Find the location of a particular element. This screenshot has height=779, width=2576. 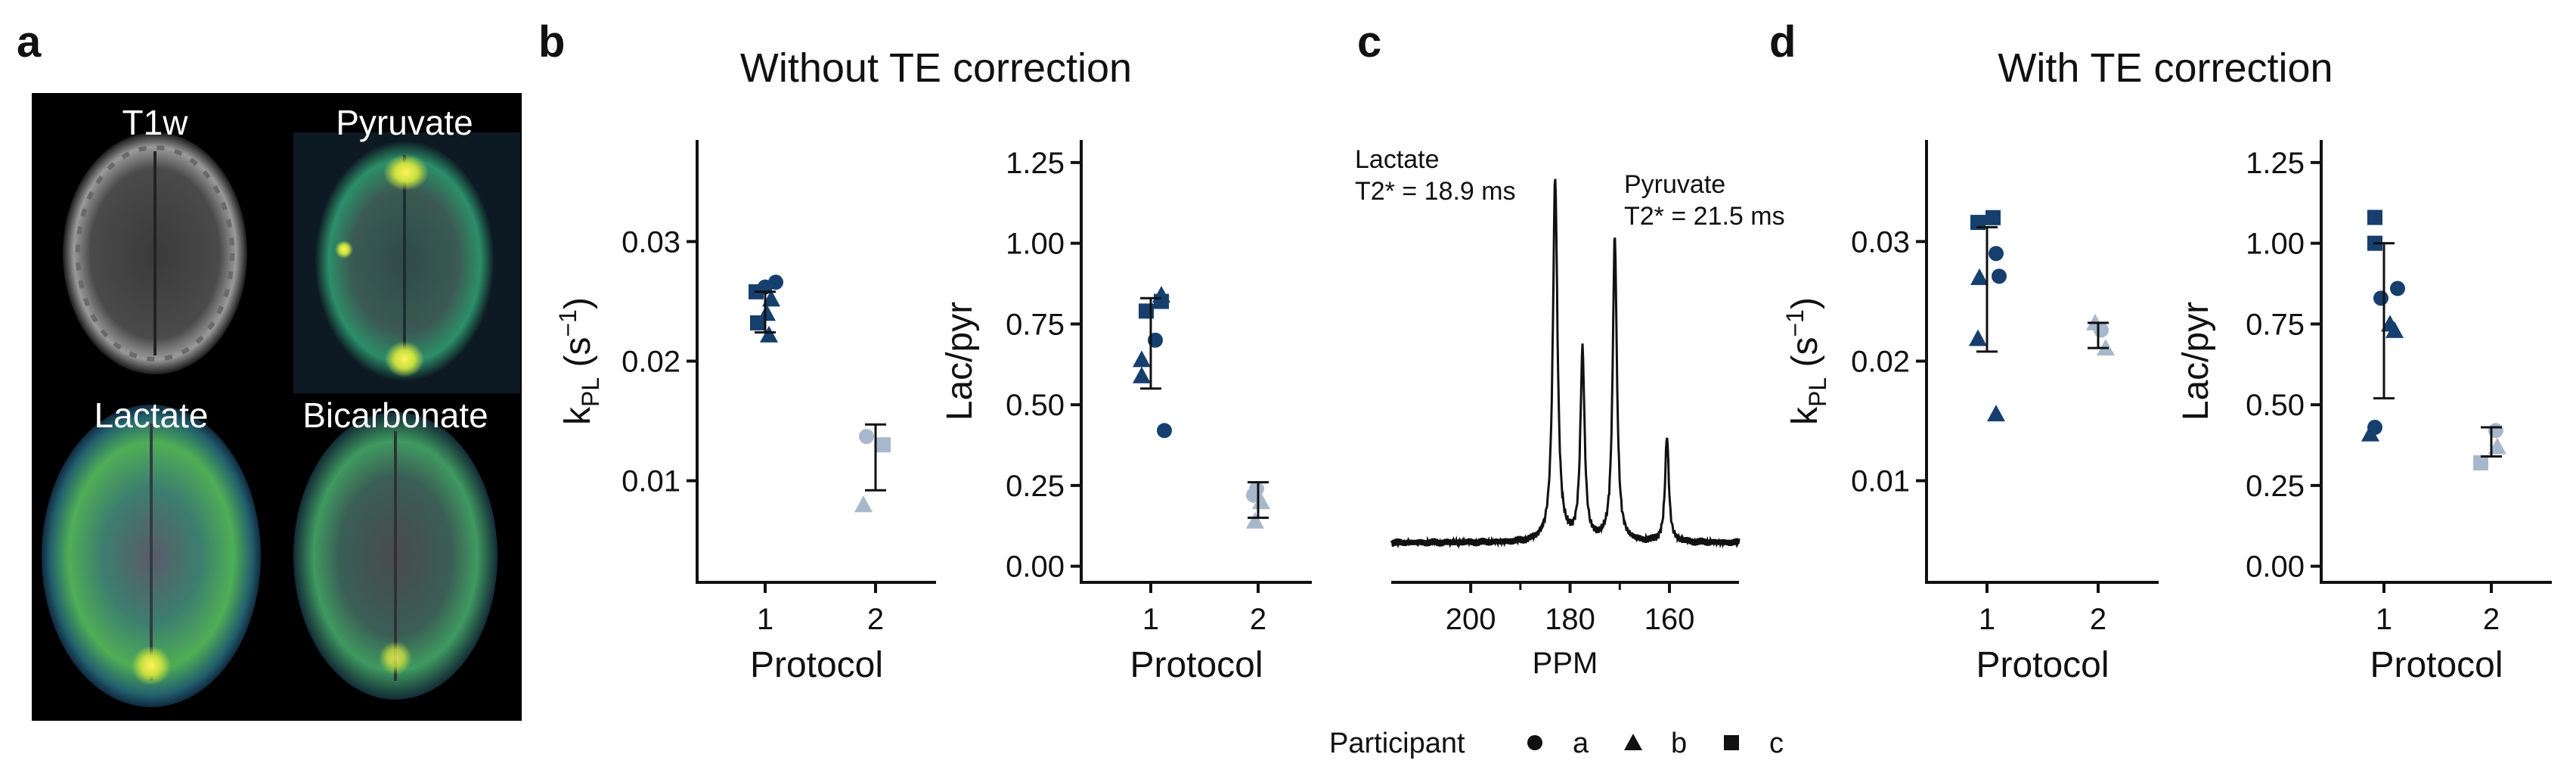

panel-label-b: b is located at coordinates (551, 42).